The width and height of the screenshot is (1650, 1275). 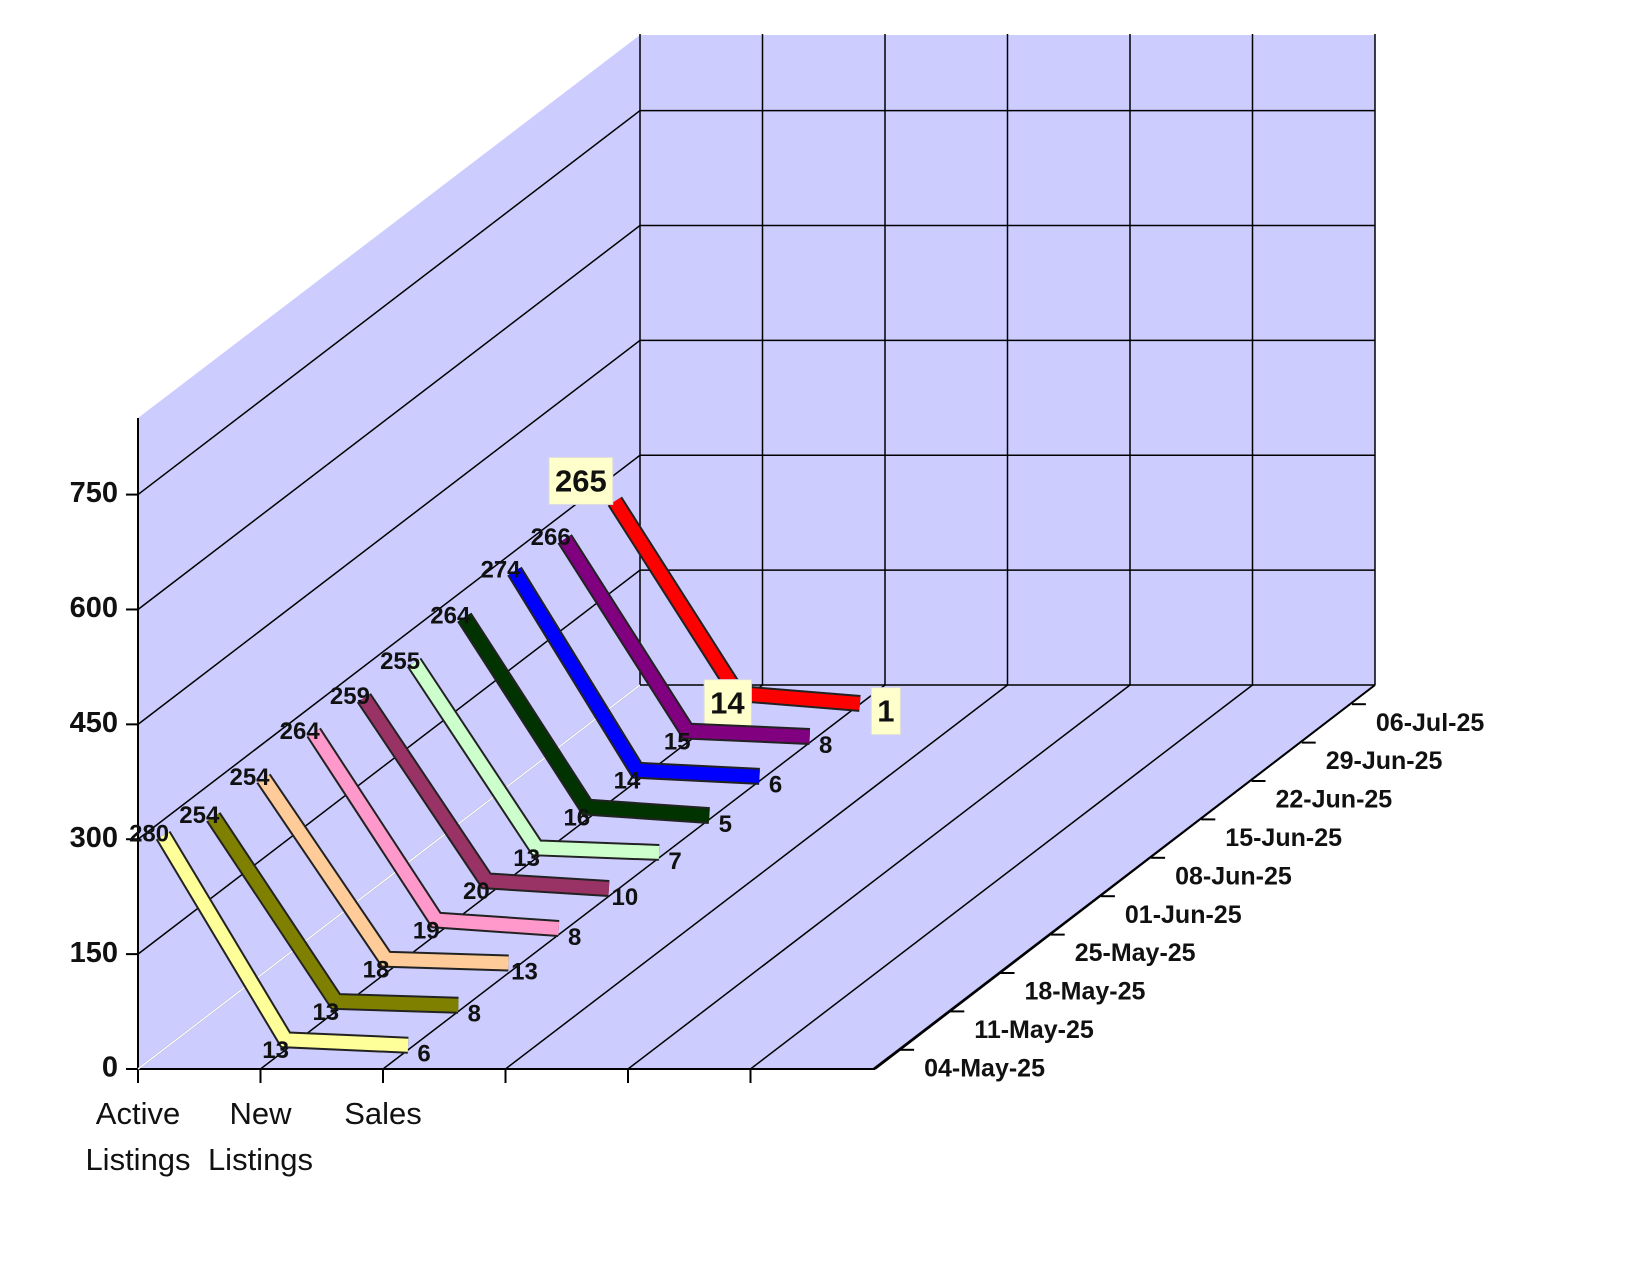 I want to click on series-label: 29-Jun-25, so click(x=1384, y=761).